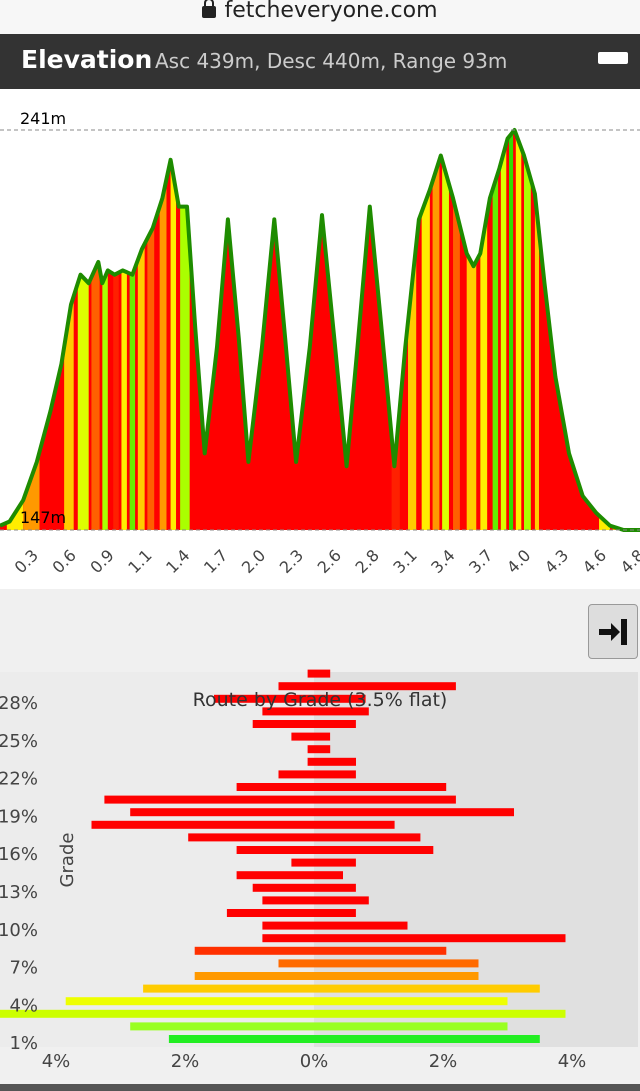  I want to click on distance-tick-label: 2.8, so click(367, 561).